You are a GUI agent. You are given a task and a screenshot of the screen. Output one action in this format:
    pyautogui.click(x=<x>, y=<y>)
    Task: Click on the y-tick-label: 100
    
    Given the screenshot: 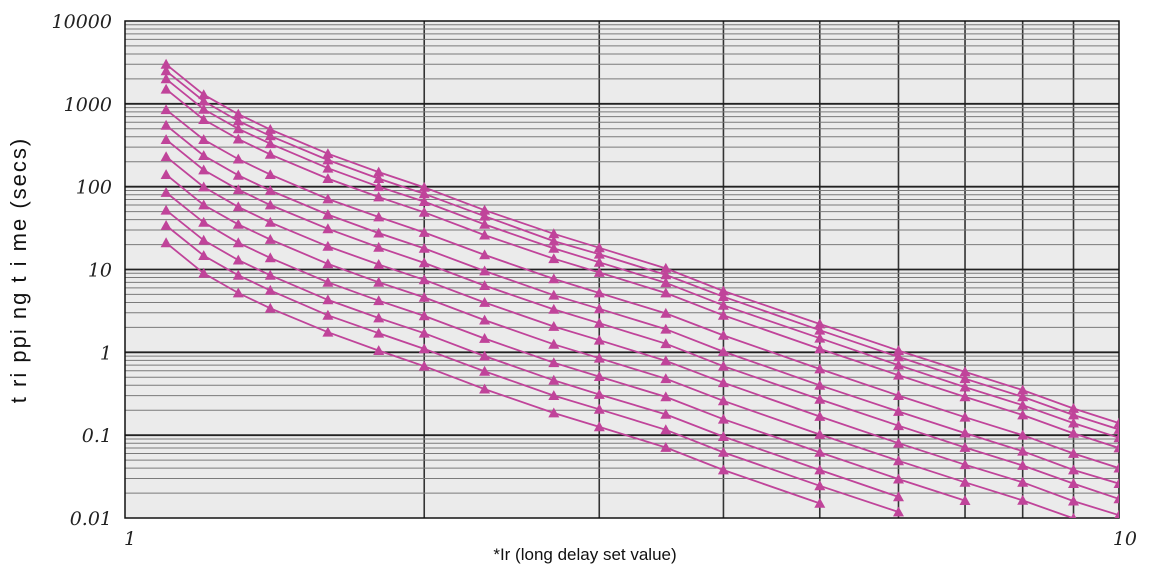 What is the action you would take?
    pyautogui.click(x=94, y=188)
    